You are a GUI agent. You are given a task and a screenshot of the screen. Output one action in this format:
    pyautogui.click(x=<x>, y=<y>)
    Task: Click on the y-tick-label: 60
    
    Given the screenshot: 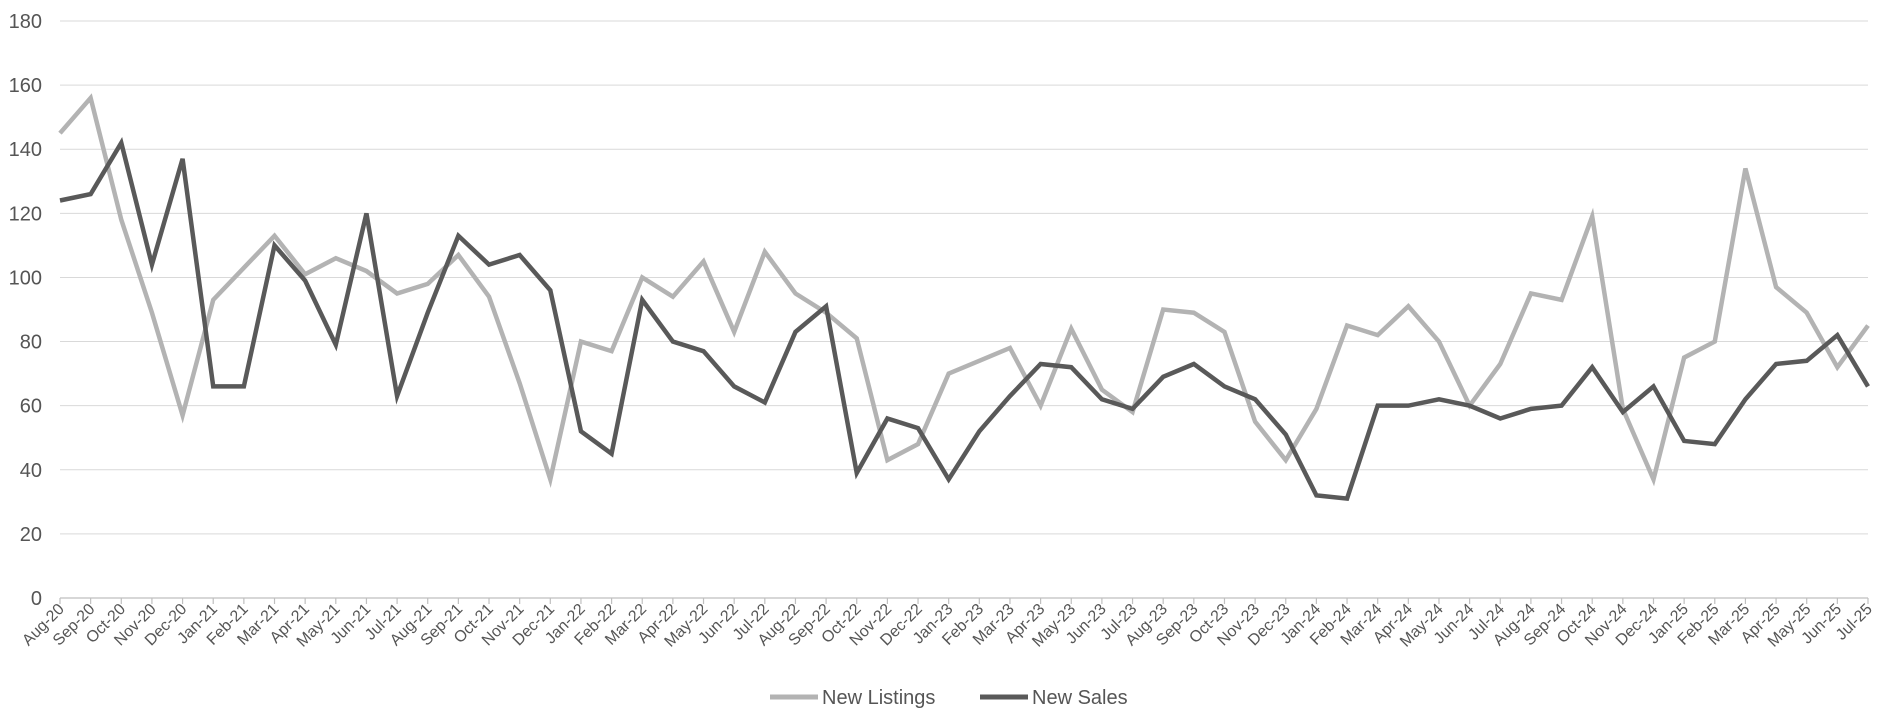 What is the action you would take?
    pyautogui.click(x=31, y=407)
    